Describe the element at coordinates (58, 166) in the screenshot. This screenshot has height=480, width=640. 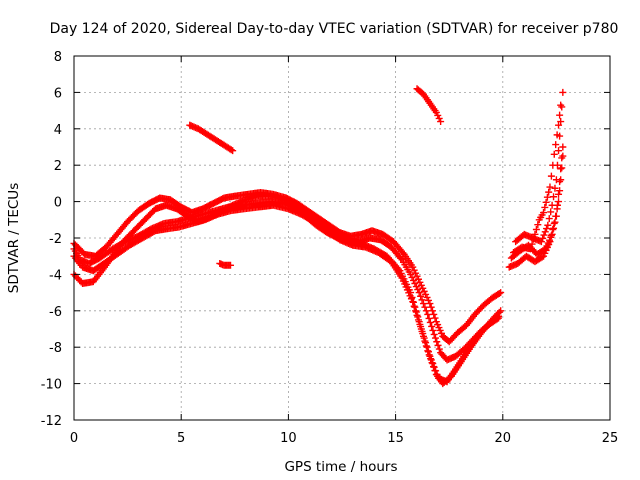
I see `y-tick-label: 2` at that location.